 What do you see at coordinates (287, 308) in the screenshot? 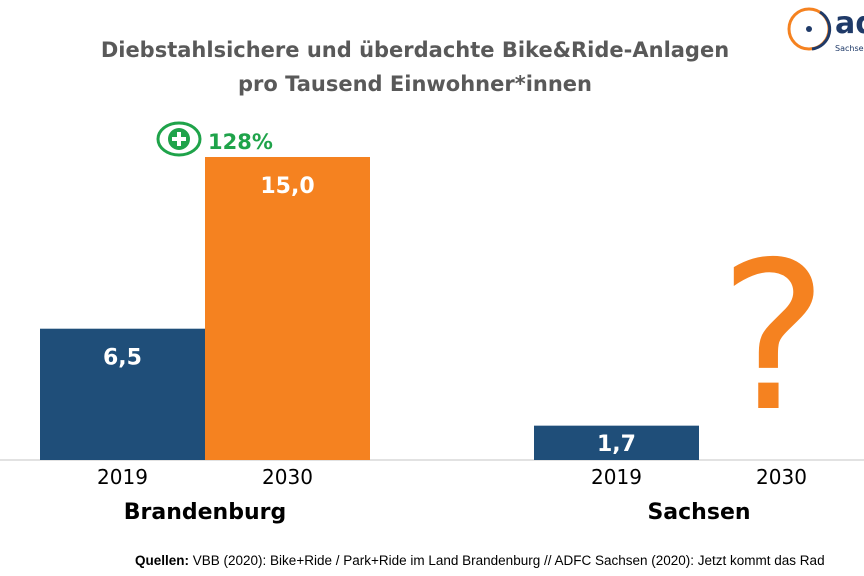
I see `bar-brandenburg-2030` at bounding box center [287, 308].